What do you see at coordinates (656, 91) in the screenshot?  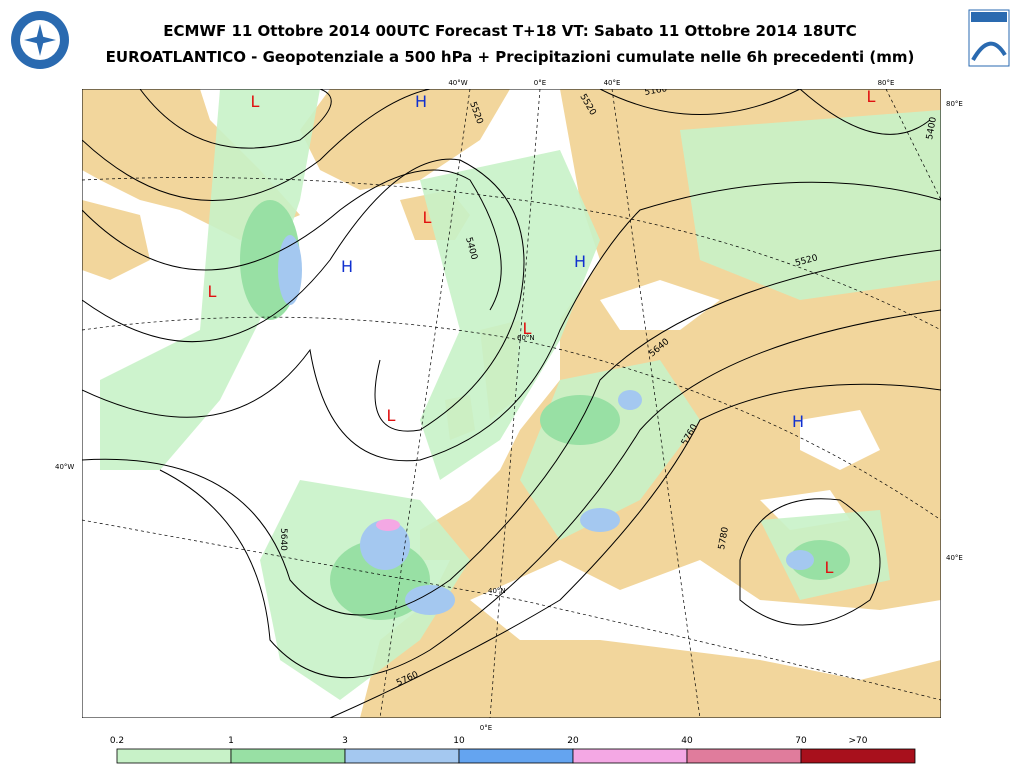 I see `contour-label: 5160` at bounding box center [656, 91].